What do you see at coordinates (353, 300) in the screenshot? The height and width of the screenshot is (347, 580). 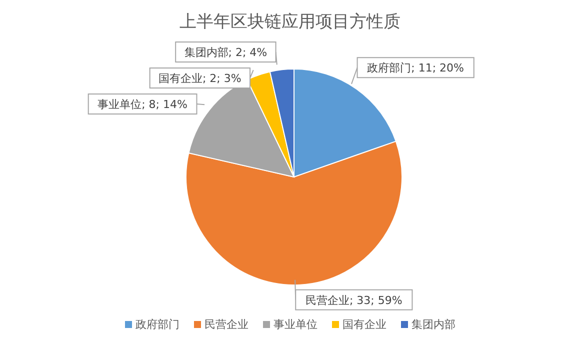 I see `data-label: 民营企业; 33; 59%` at bounding box center [353, 300].